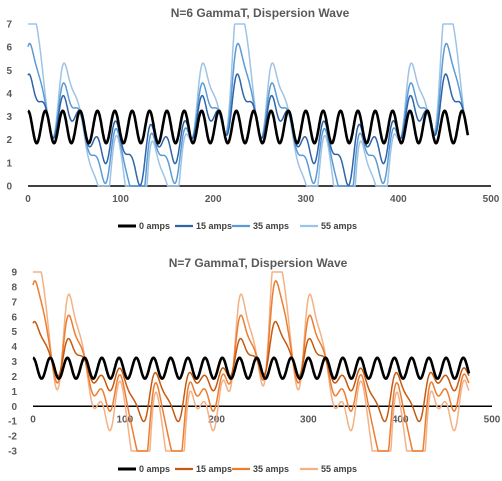 The width and height of the screenshot is (502, 481). I want to click on x-tick-label: 200, so click(213, 199).